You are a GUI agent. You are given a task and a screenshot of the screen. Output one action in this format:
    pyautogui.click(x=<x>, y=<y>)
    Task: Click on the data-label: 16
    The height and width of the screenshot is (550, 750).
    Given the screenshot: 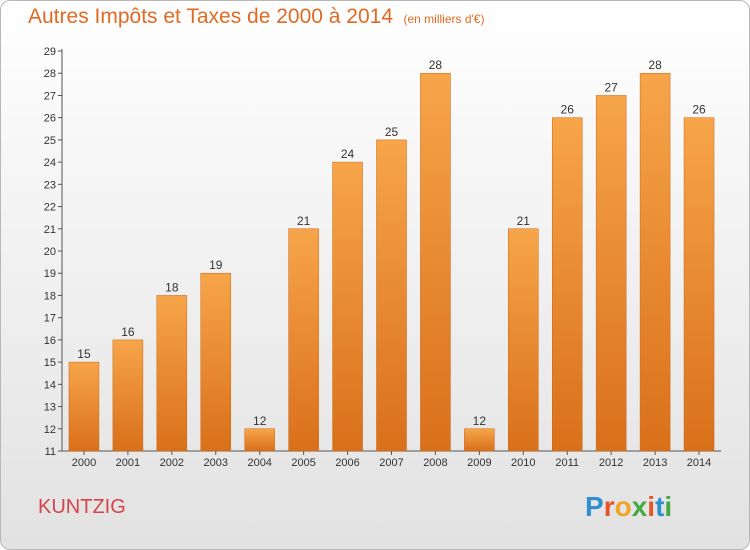 What is the action you would take?
    pyautogui.click(x=128, y=332)
    